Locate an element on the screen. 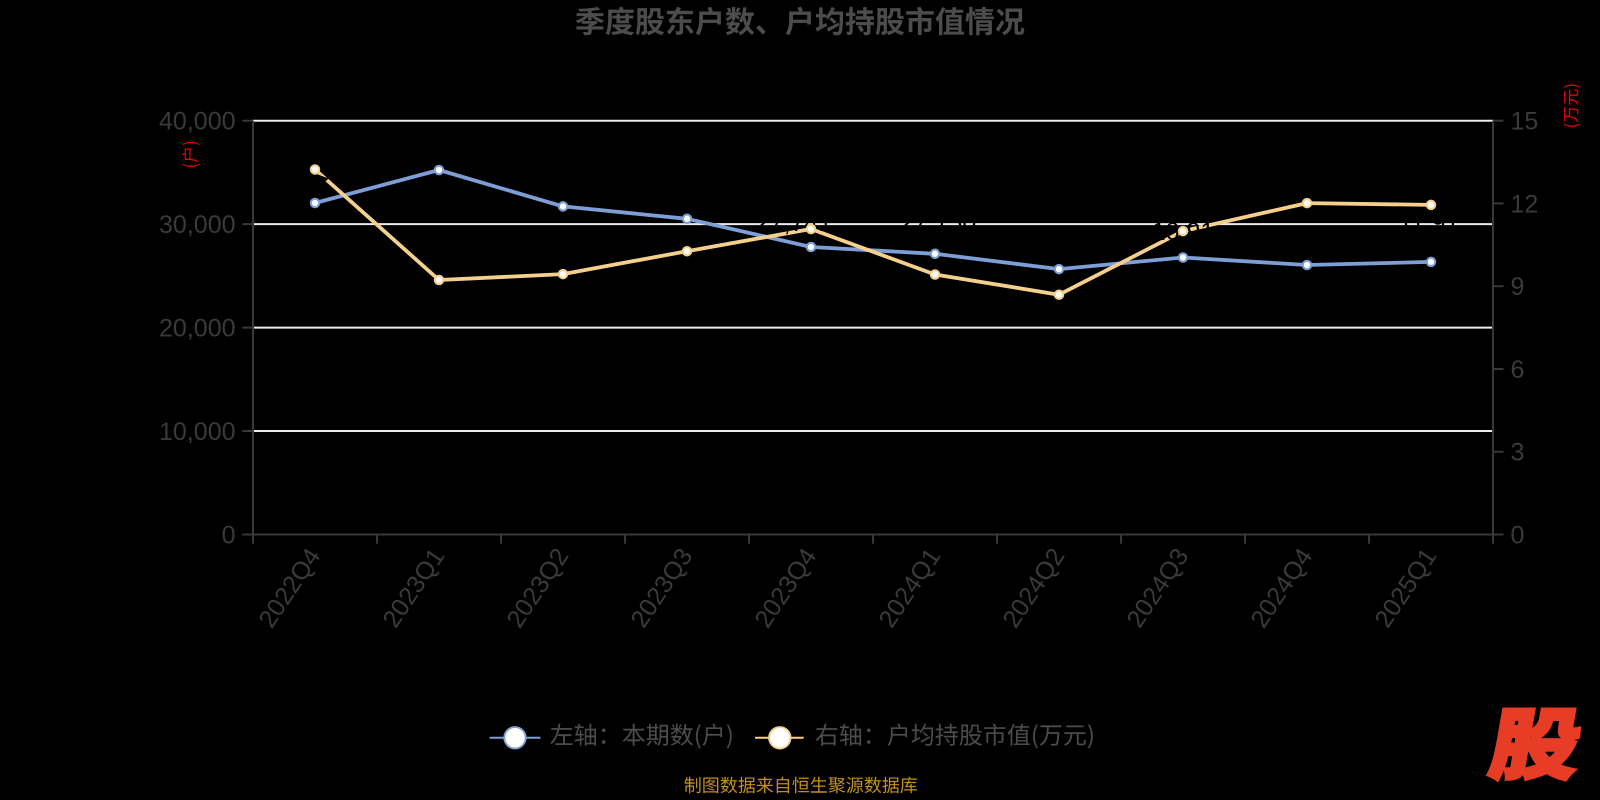 The height and width of the screenshot is (800, 1600). svg-text: 20,000 is located at coordinates (197, 329).